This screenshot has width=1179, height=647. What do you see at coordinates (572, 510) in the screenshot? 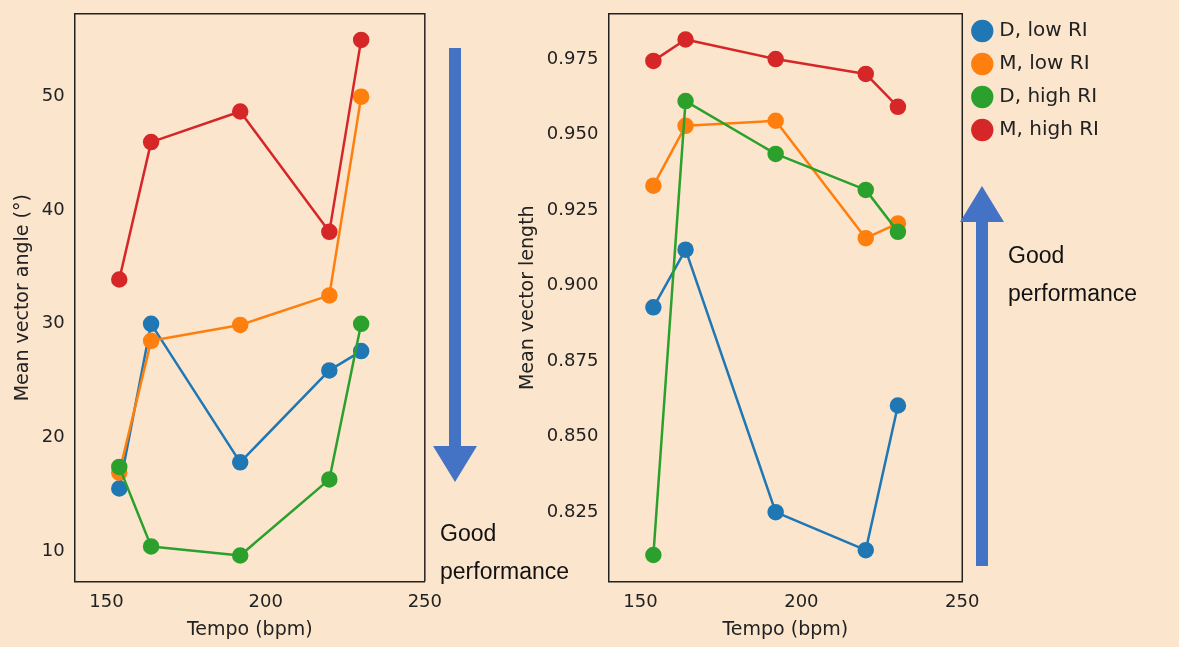
I see `y-tick-label: 0.825` at bounding box center [572, 510].